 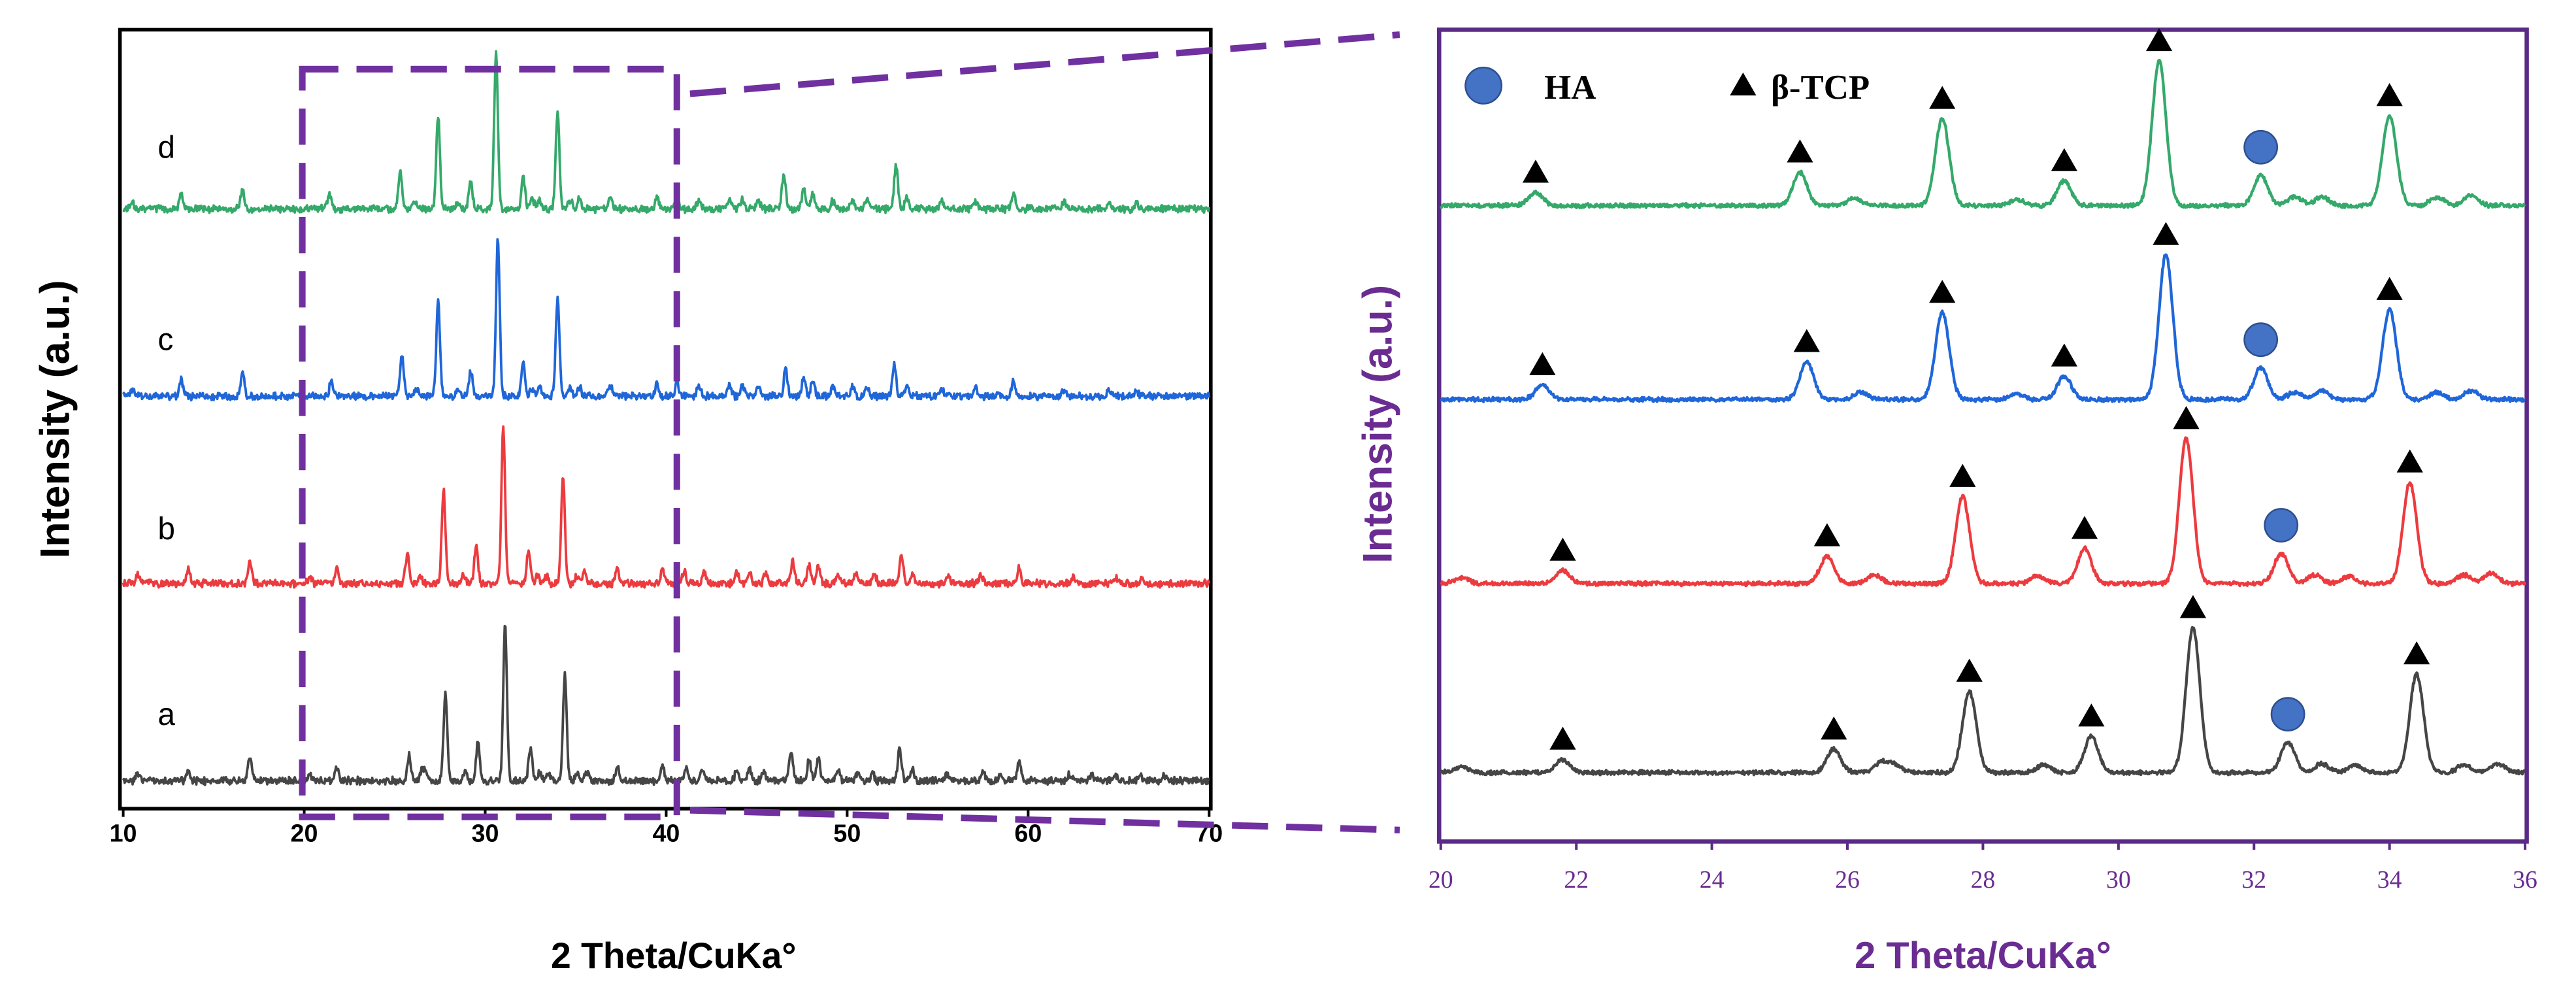 I want to click on left-x-ticks: 10 20 30 40 50 60 70, so click(x=666, y=828).